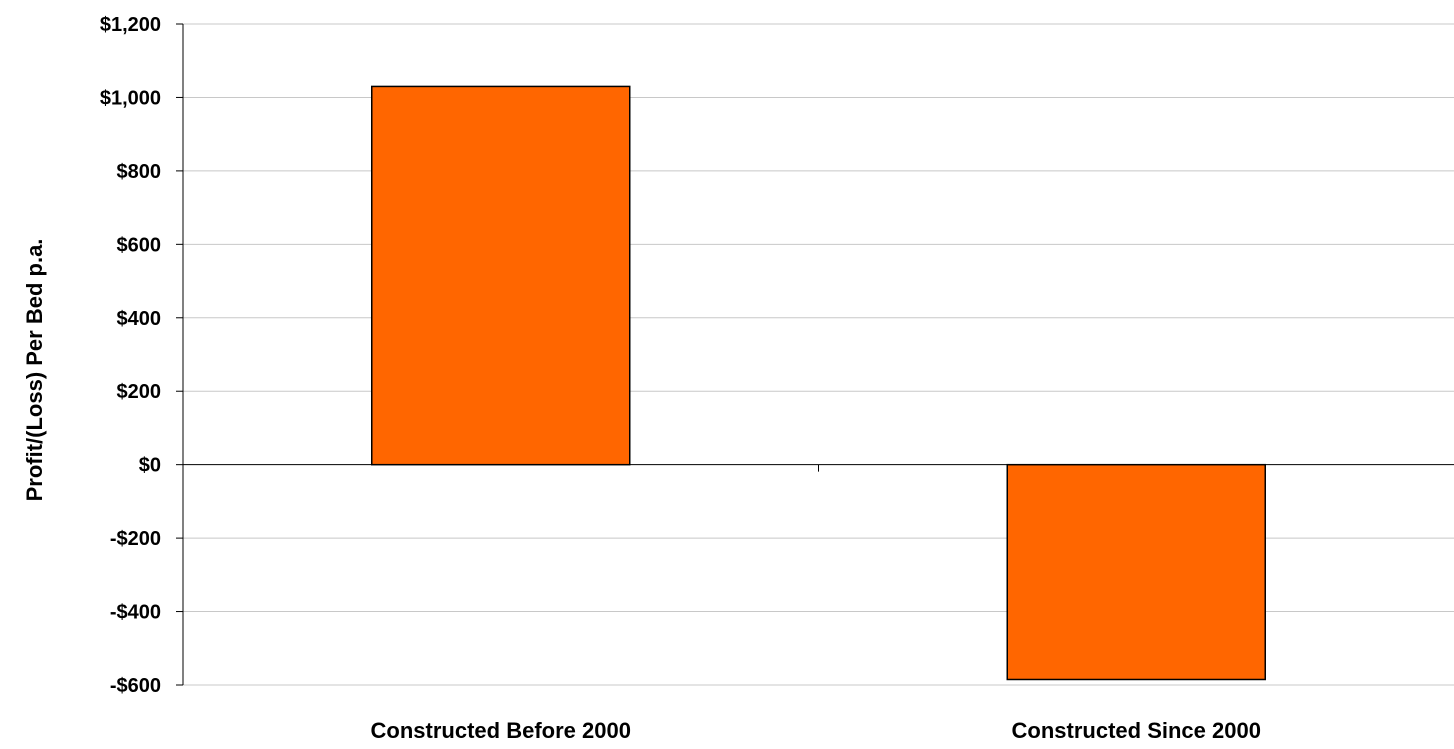 The width and height of the screenshot is (1454, 749). I want to click on y-tick-label: -$200, so click(135, 539).